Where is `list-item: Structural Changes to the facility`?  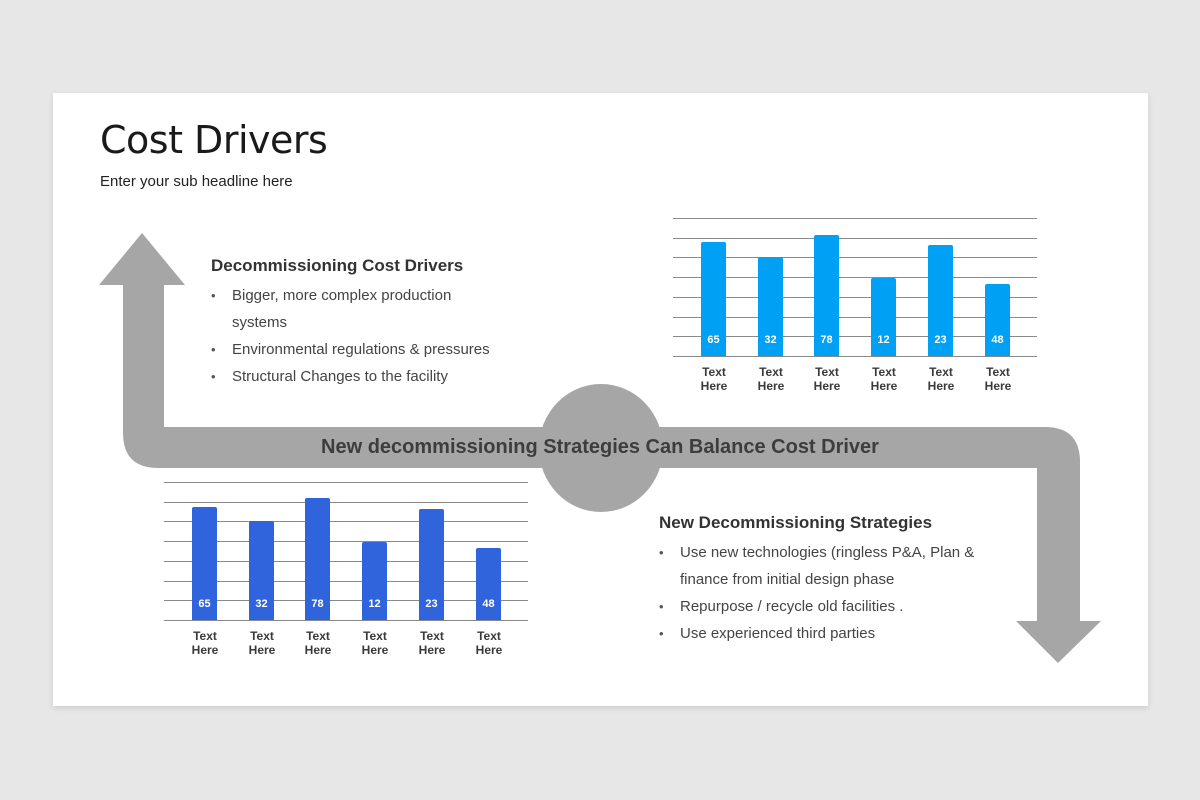 list-item: Structural Changes to the facility is located at coordinates (350, 376).